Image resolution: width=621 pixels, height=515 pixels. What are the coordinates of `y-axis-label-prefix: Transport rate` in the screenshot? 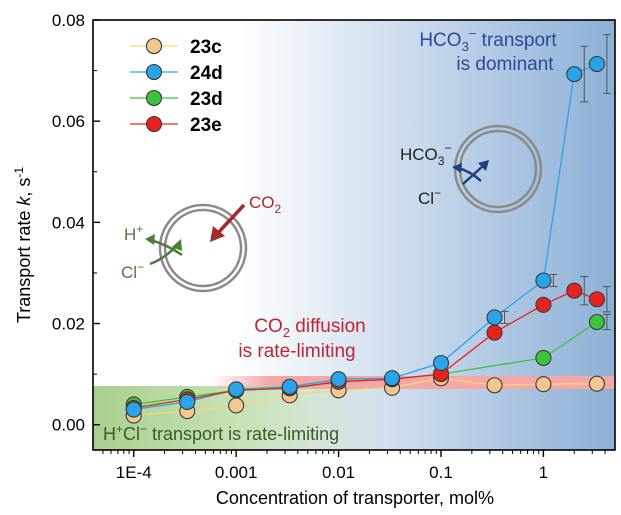 It's located at (24, 264).